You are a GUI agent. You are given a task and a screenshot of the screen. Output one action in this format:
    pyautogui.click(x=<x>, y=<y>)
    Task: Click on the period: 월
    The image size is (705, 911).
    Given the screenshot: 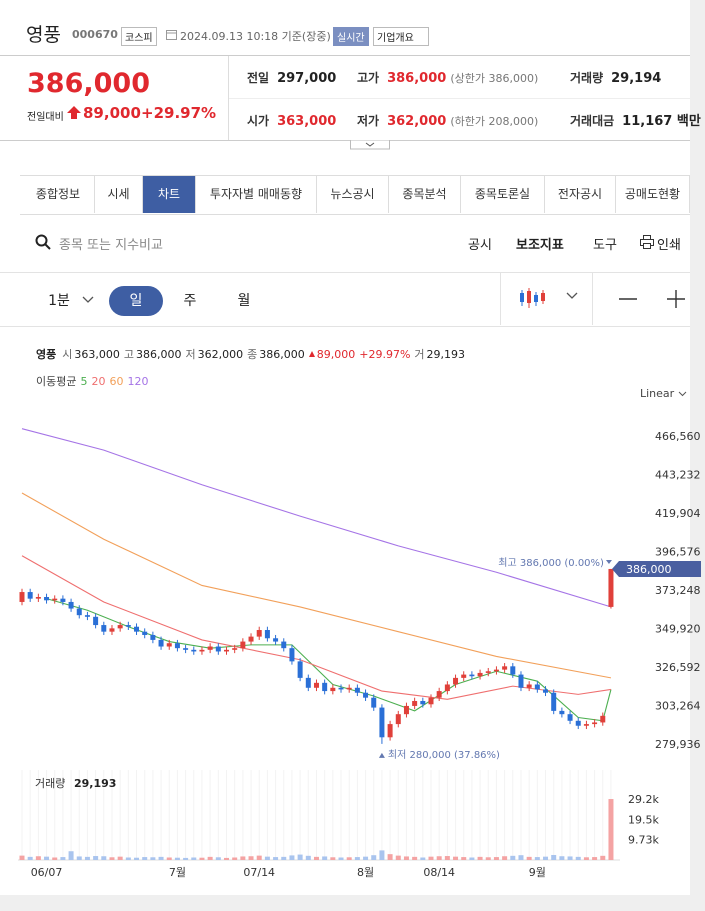 What is the action you would take?
    pyautogui.click(x=244, y=301)
    